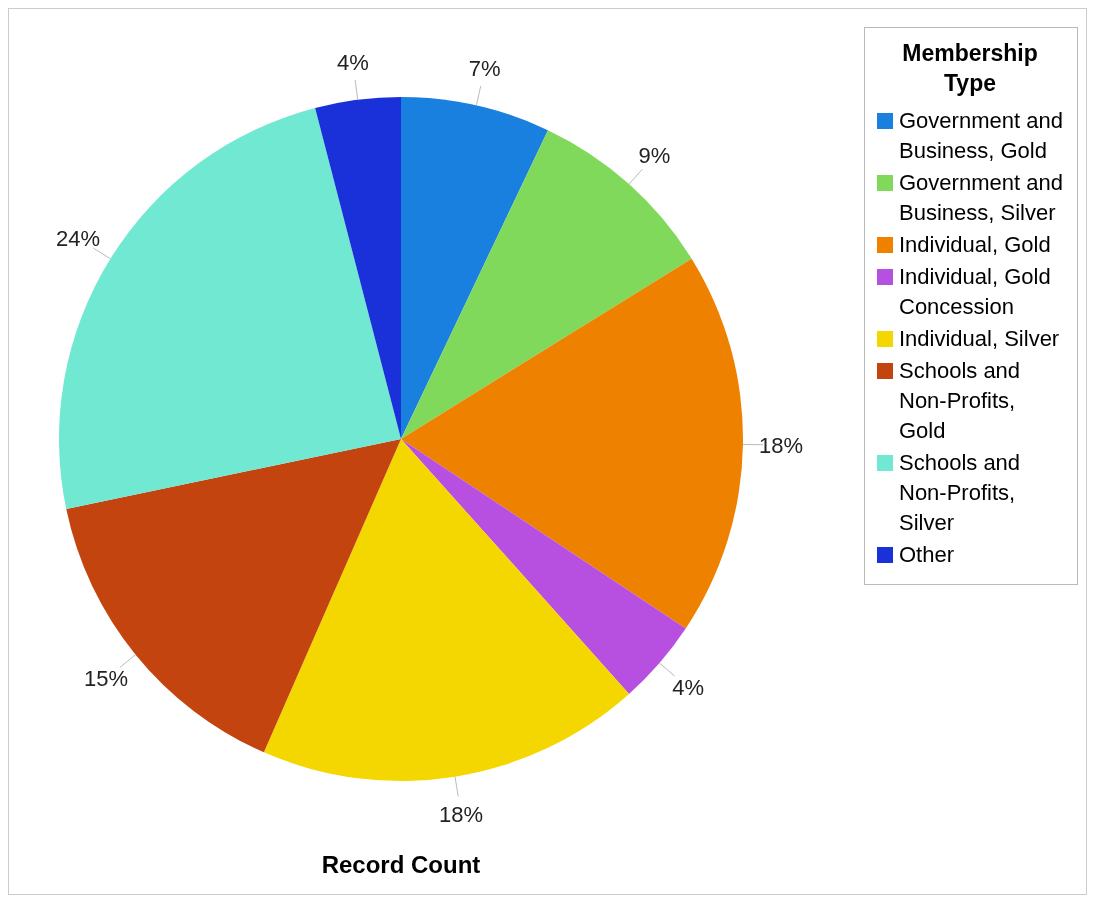 The height and width of the screenshot is (903, 1095). I want to click on legend-title: Membership Type, so click(970, 68).